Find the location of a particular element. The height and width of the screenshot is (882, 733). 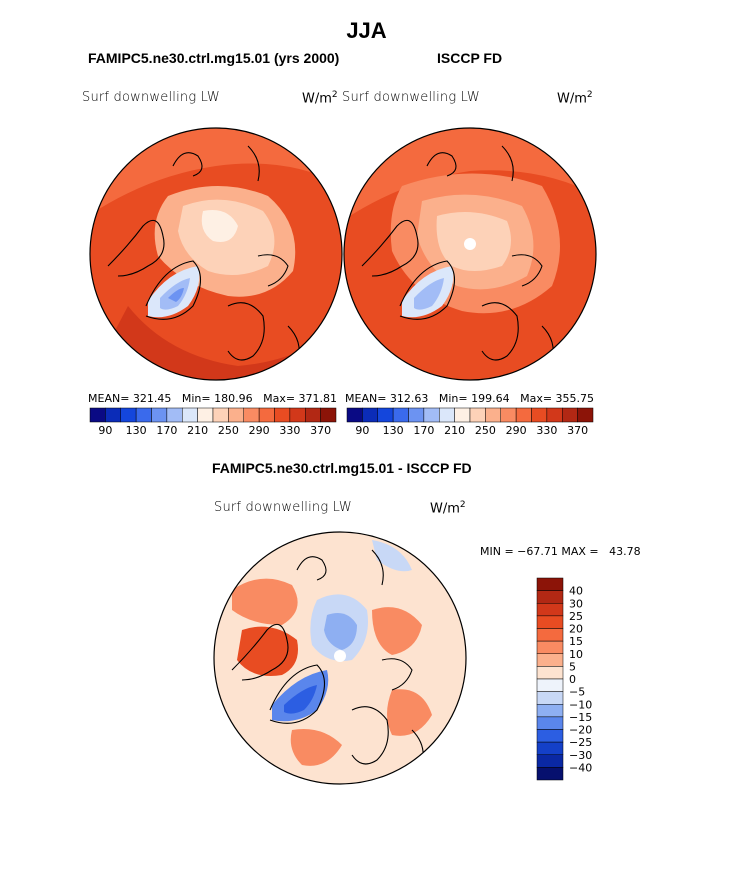

diff-colorbar-tick-label: −25 is located at coordinates (580, 742).